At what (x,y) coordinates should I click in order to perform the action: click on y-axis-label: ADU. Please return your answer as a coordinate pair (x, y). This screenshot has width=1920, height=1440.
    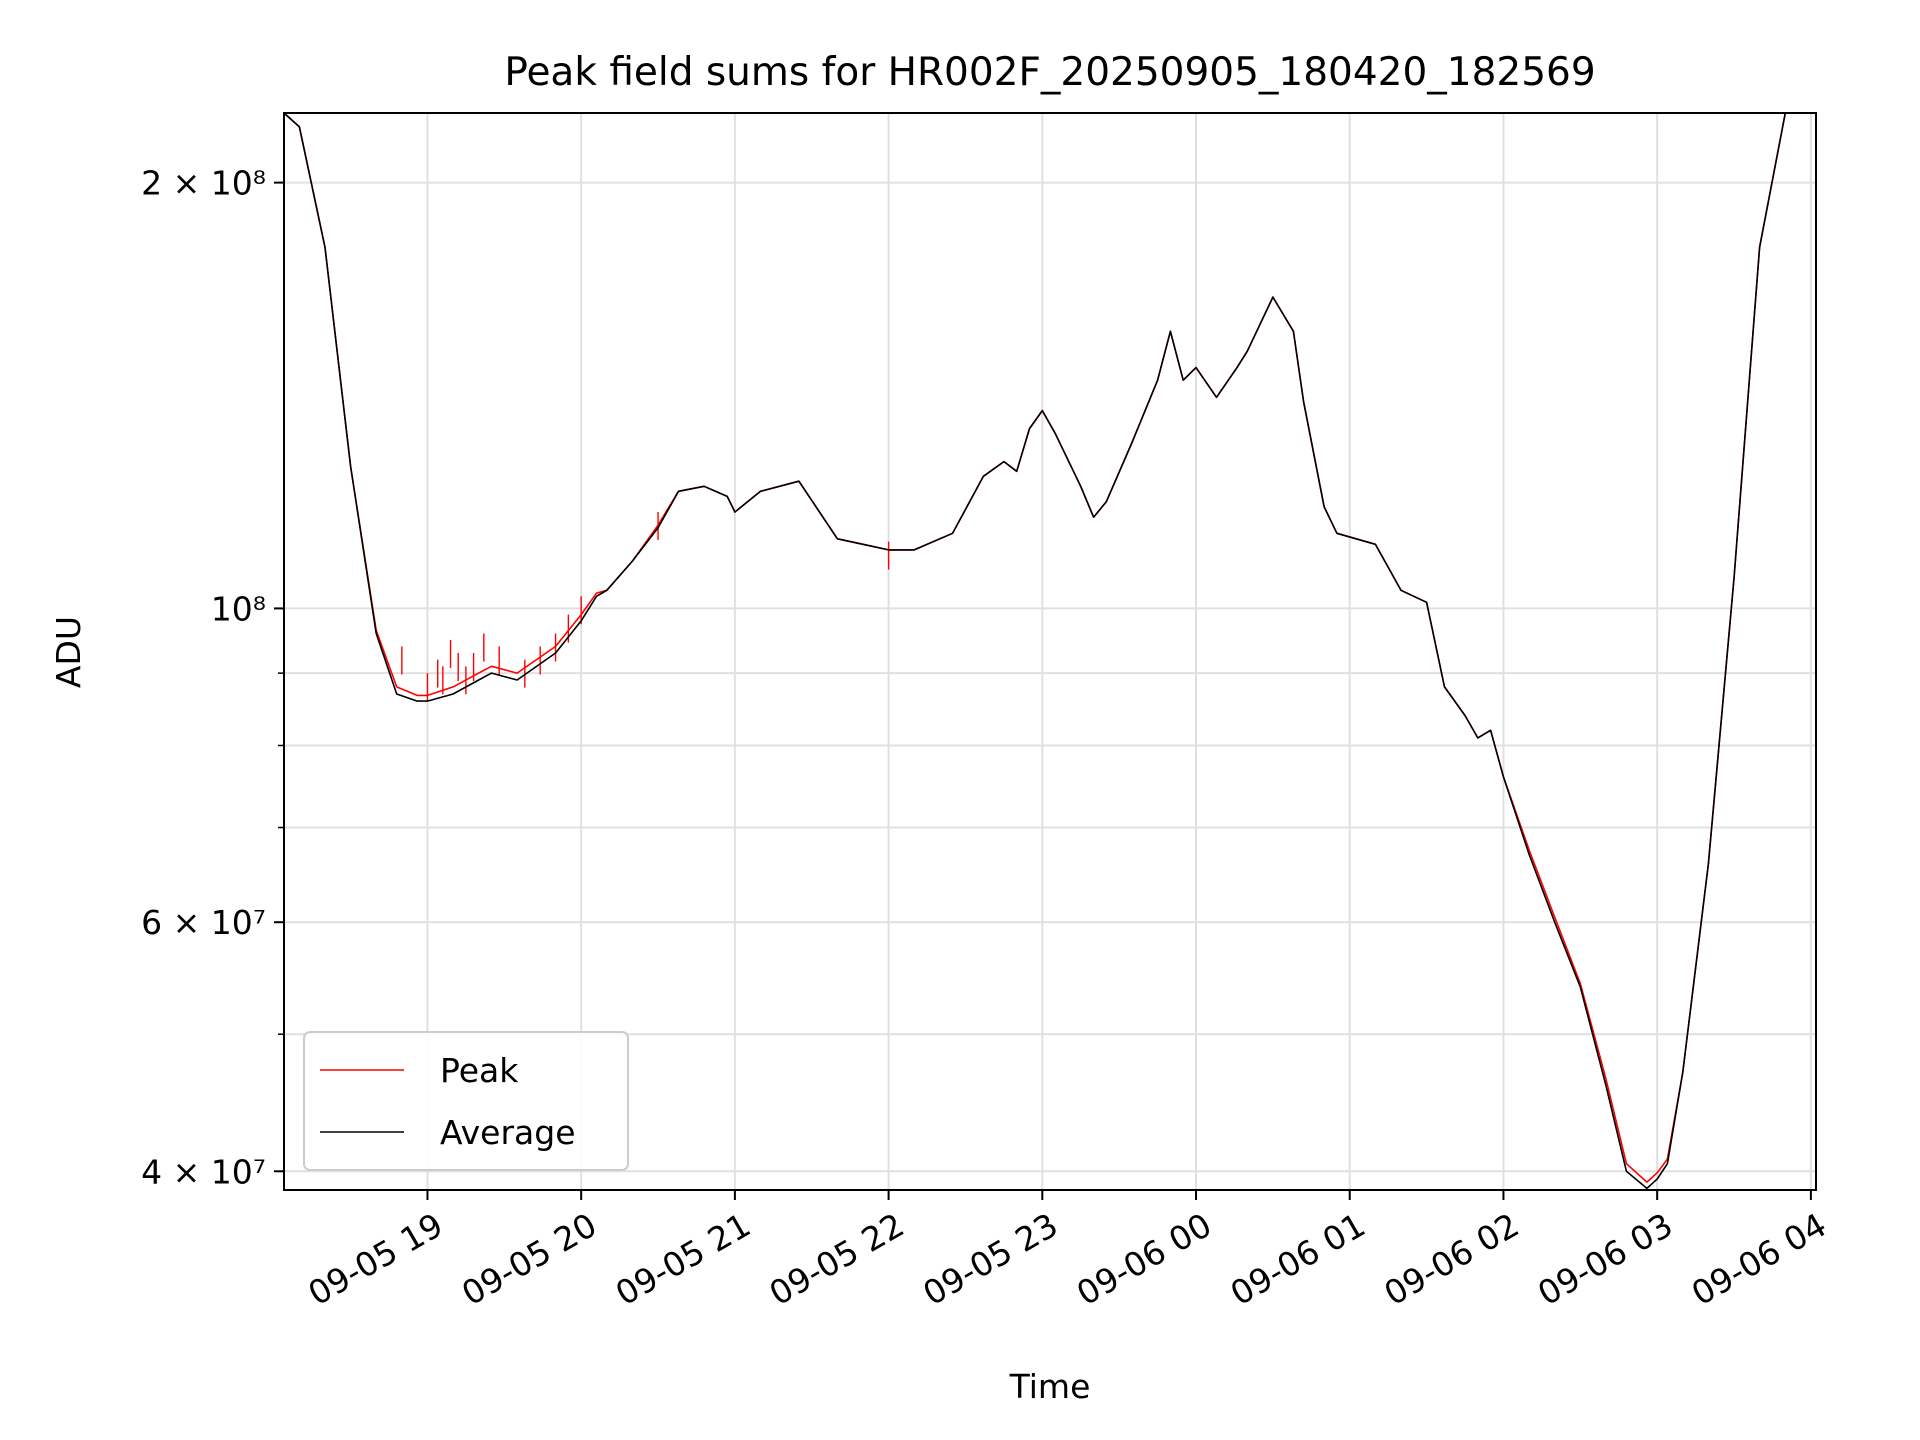
    Looking at the image, I should click on (68, 652).